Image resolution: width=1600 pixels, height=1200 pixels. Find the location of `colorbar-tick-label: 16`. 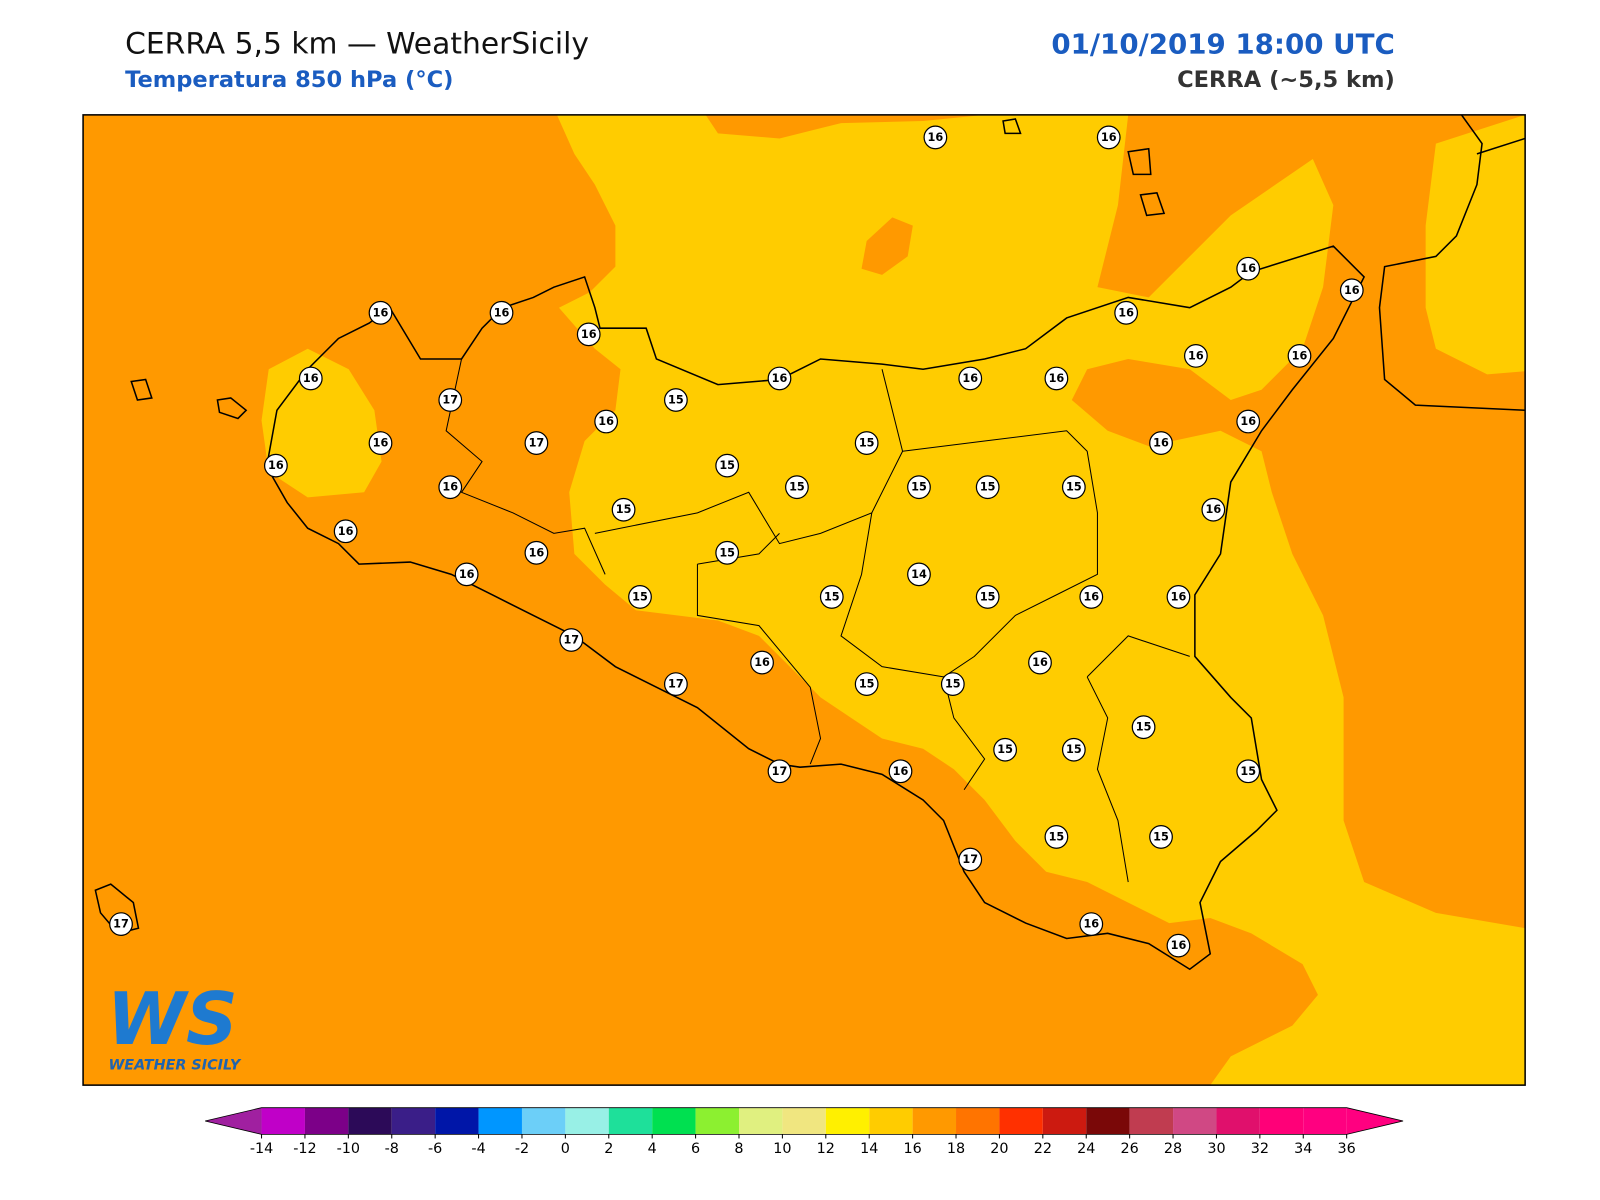

colorbar-tick-label: 16 is located at coordinates (912, 1149).